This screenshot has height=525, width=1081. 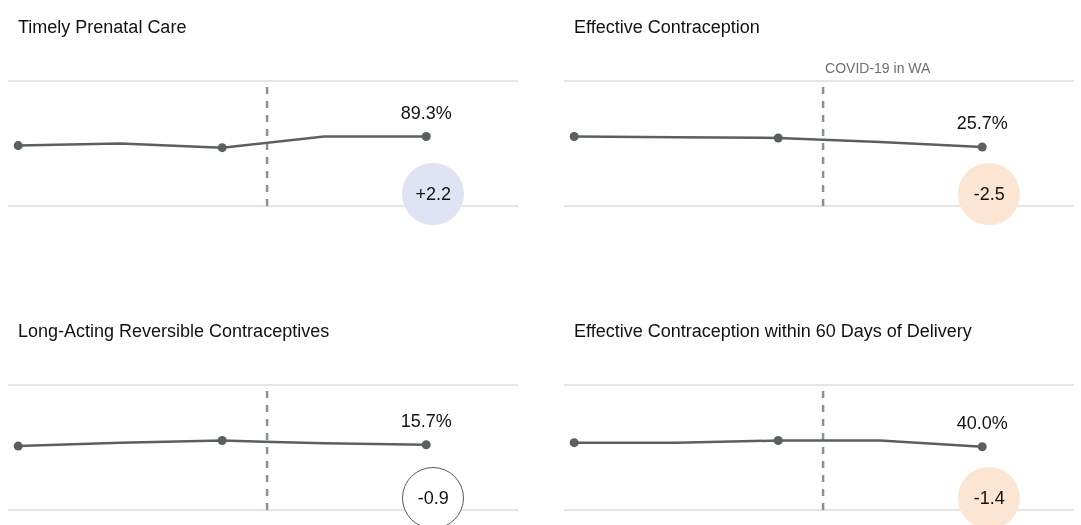 I want to click on annotation: -2.5, so click(x=989, y=194).